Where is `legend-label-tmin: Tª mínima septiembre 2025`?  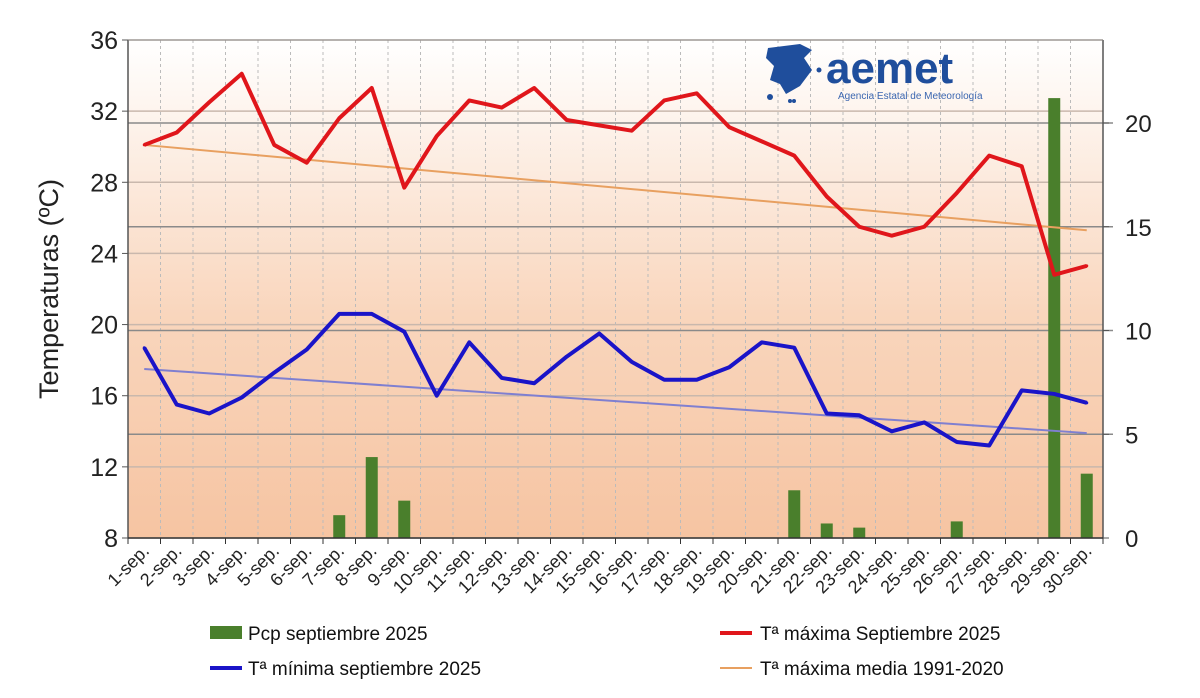 legend-label-tmin: Tª mínima septiembre 2025 is located at coordinates (364, 669).